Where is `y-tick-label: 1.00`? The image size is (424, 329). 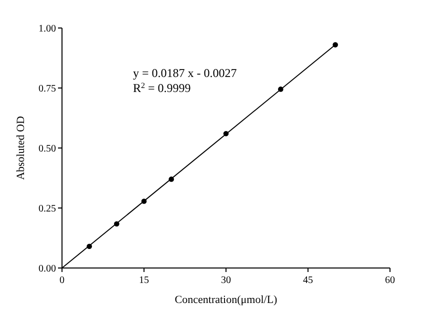 y-tick-label: 1.00 is located at coordinates (47, 29).